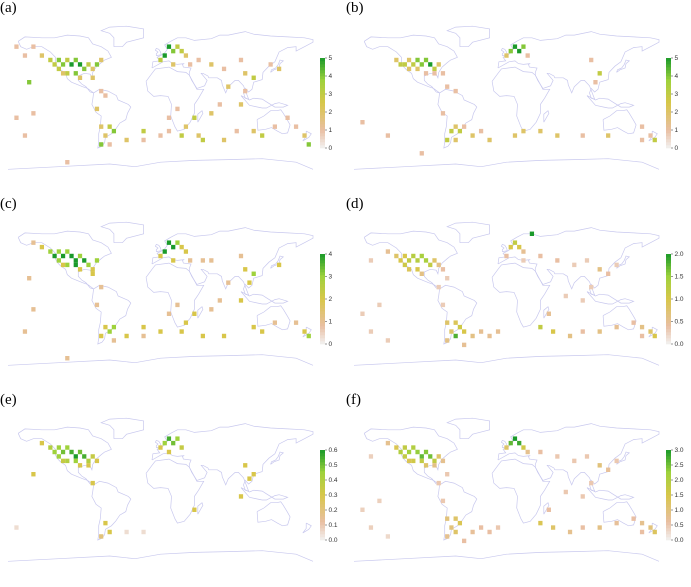 The height and width of the screenshot is (587, 691). Describe the element at coordinates (679, 465) in the screenshot. I see `legend-tick-label: 2.5` at that location.